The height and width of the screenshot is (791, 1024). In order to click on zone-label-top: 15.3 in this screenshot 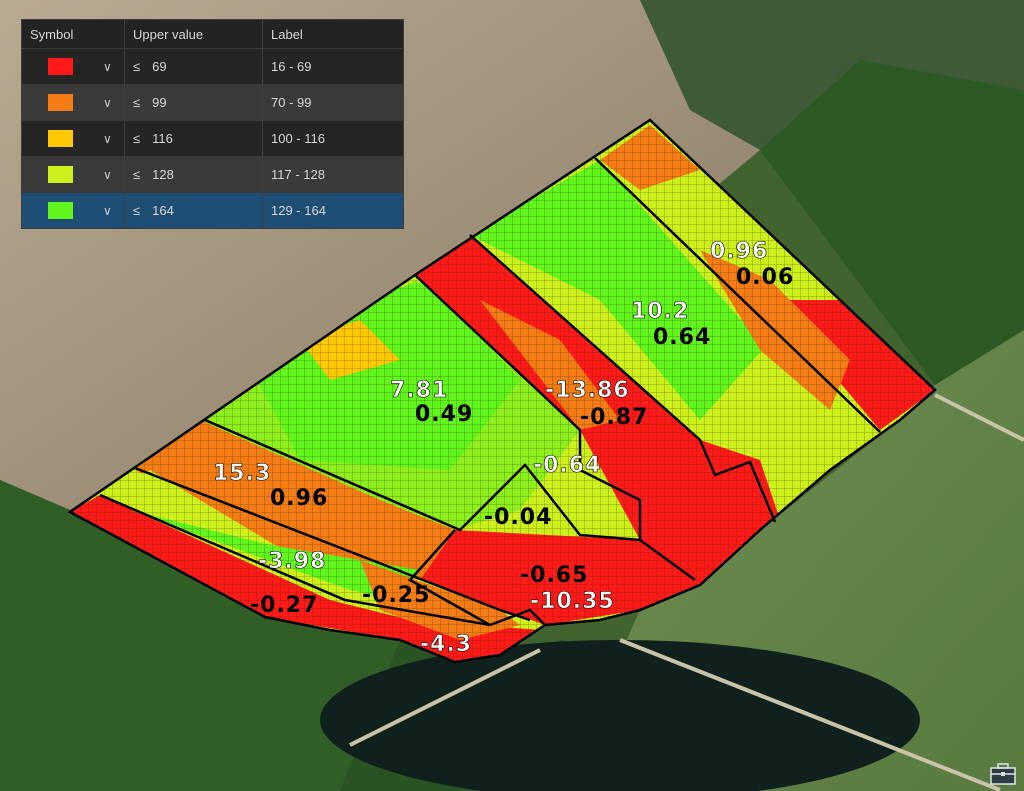, I will do `click(242, 473)`.